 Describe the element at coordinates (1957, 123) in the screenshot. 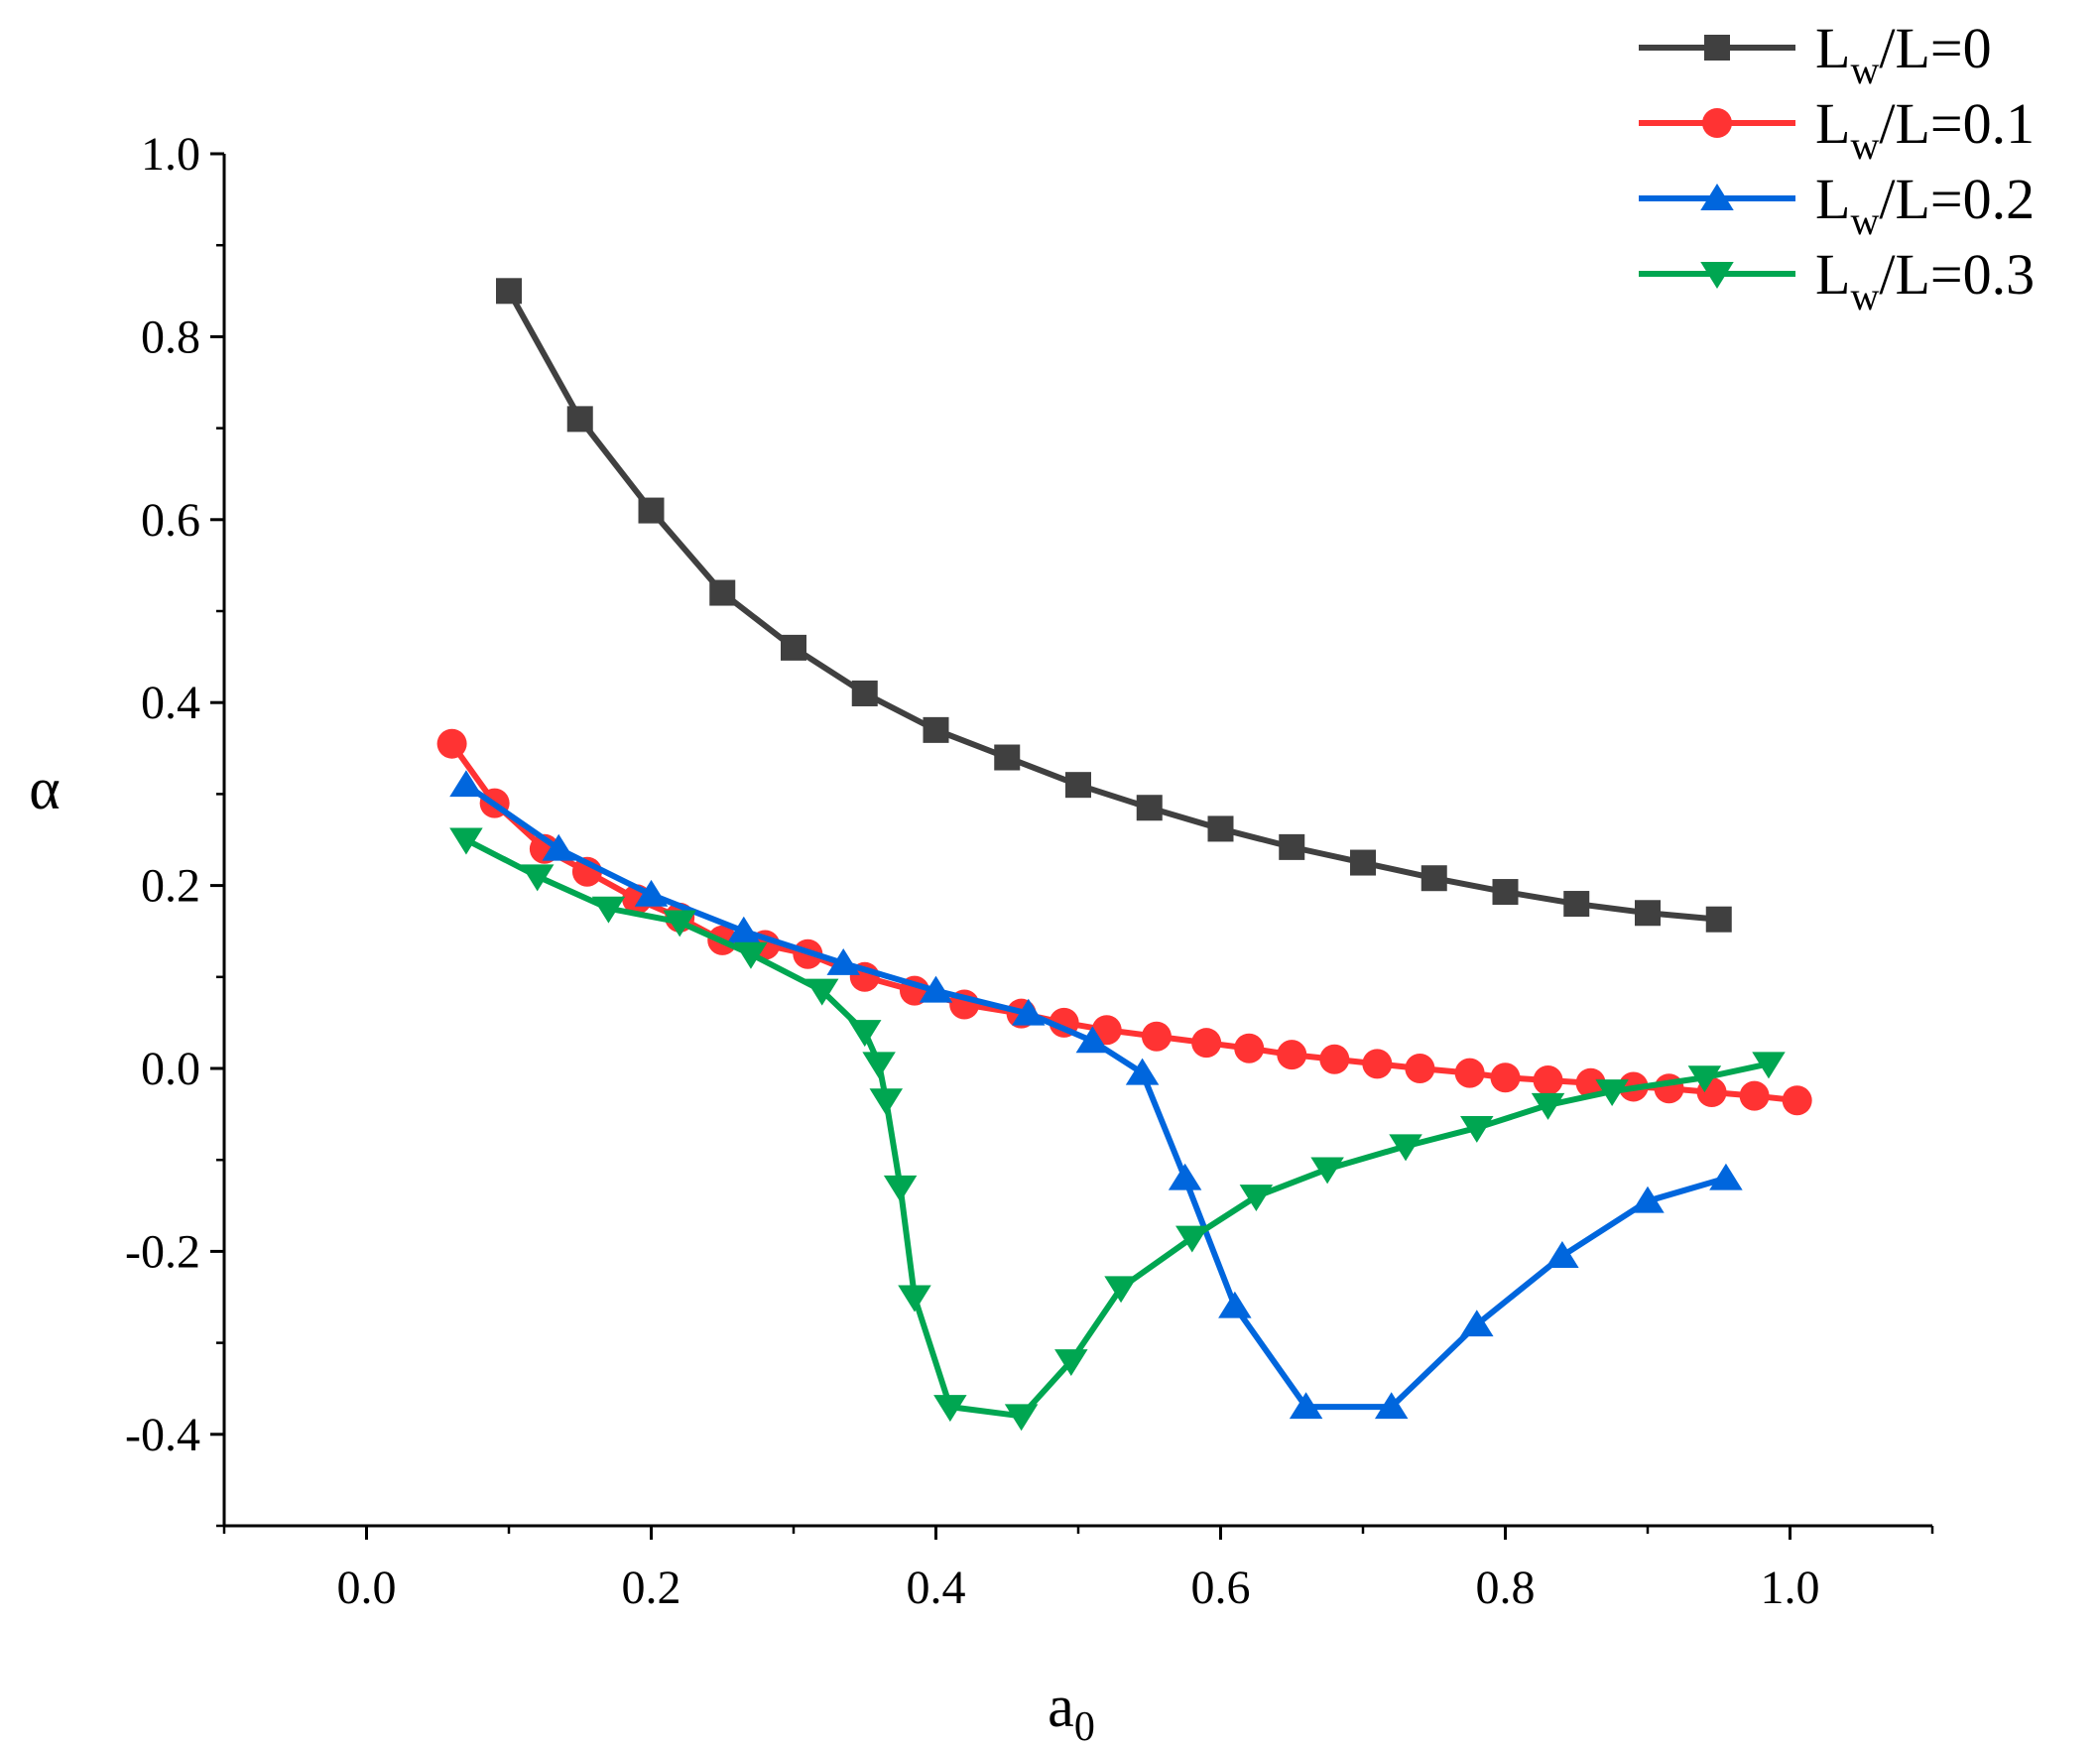

I see `legend-label-post: /L=0.1` at that location.